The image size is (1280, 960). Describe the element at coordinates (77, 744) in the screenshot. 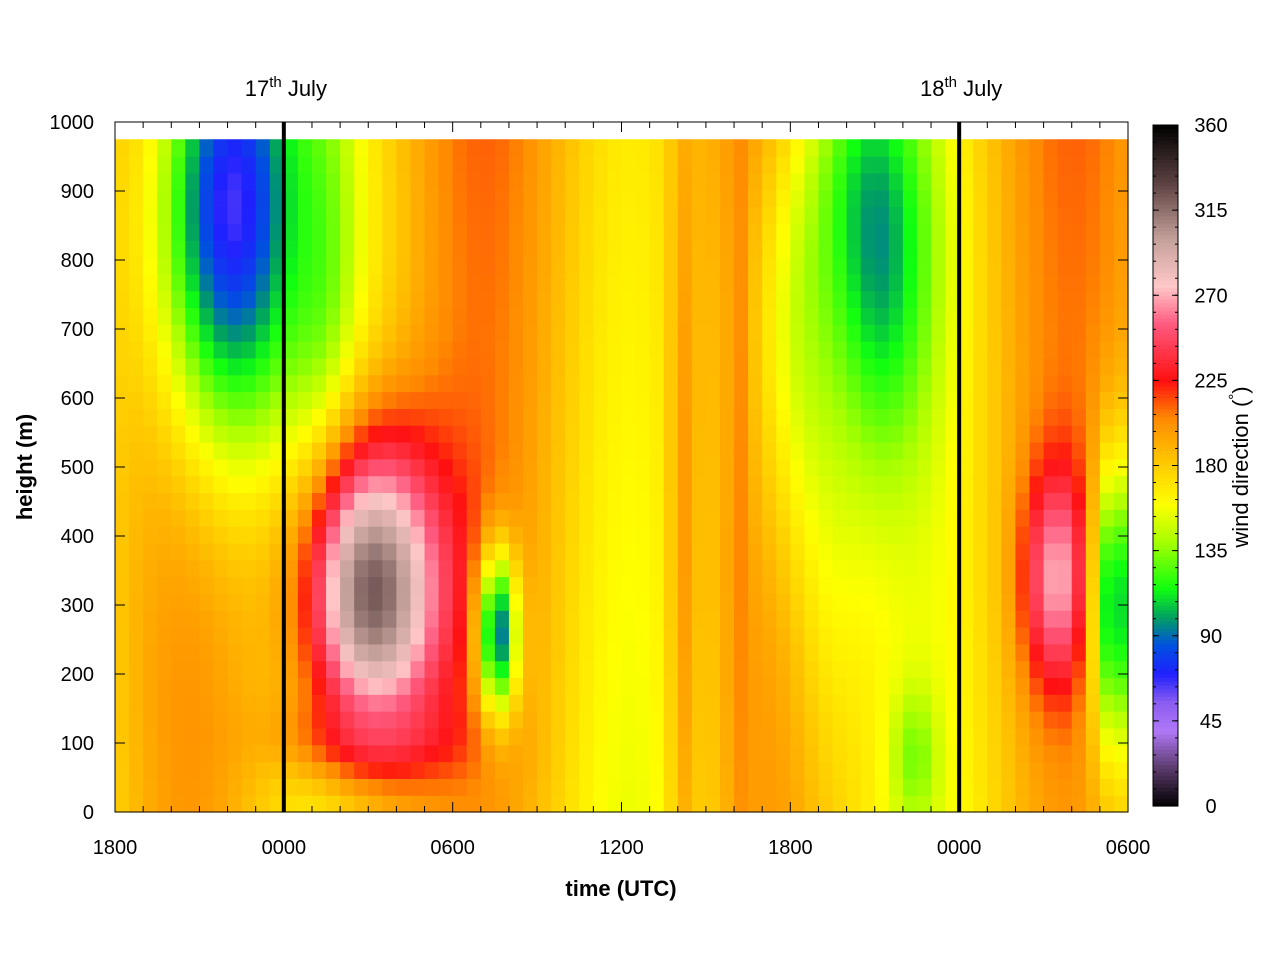

I see `y-tick-label: 100` at that location.